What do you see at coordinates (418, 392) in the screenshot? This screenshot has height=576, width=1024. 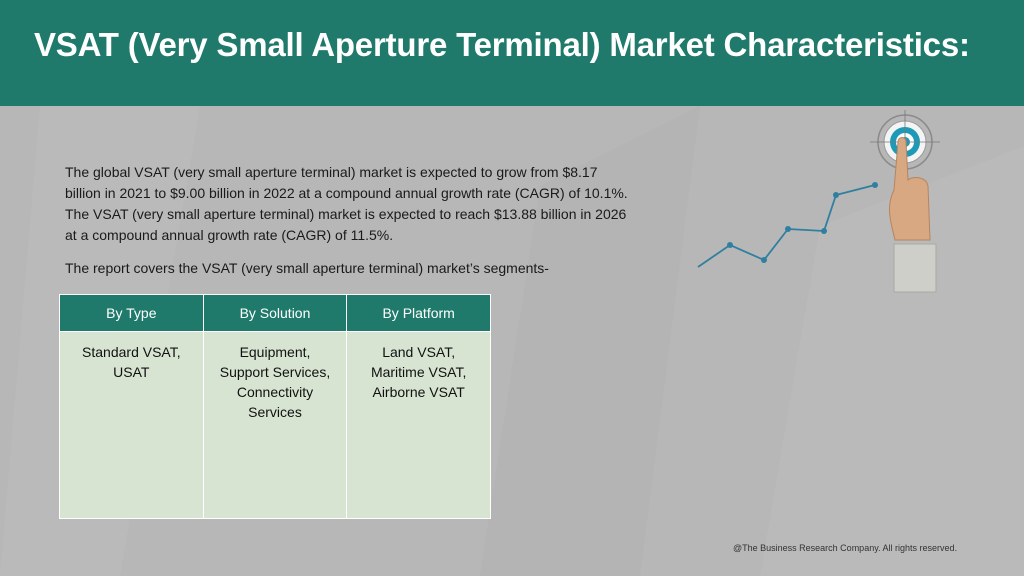 I see `platform-line: Airborne VSAT` at bounding box center [418, 392].